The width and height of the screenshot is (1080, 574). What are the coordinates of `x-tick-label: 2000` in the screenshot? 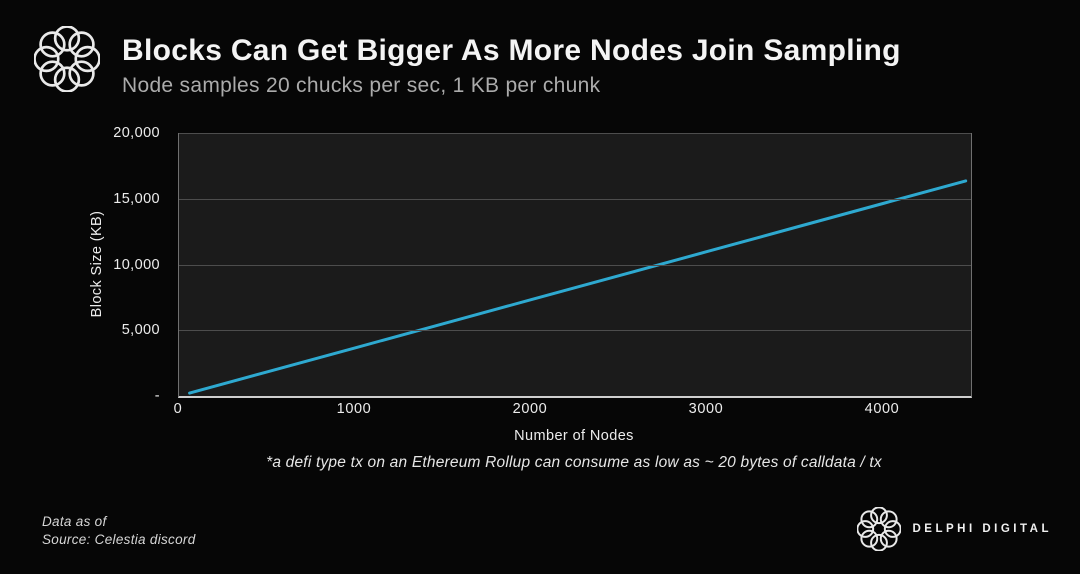 It's located at (530, 409).